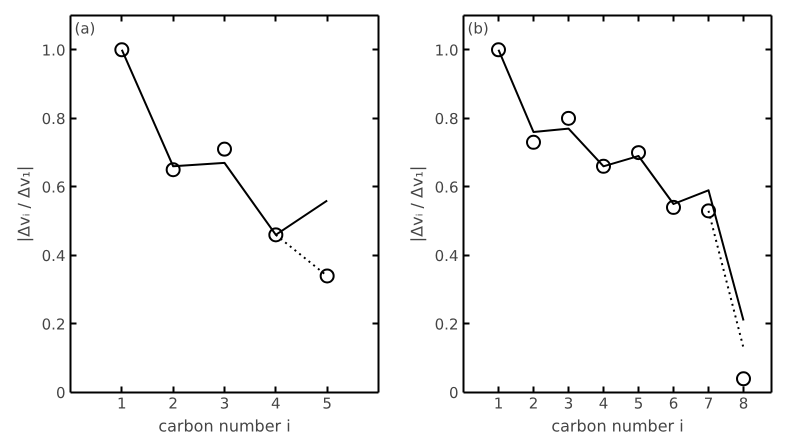  Describe the element at coordinates (478, 29) in the screenshot. I see `chart-title: (b)` at that location.